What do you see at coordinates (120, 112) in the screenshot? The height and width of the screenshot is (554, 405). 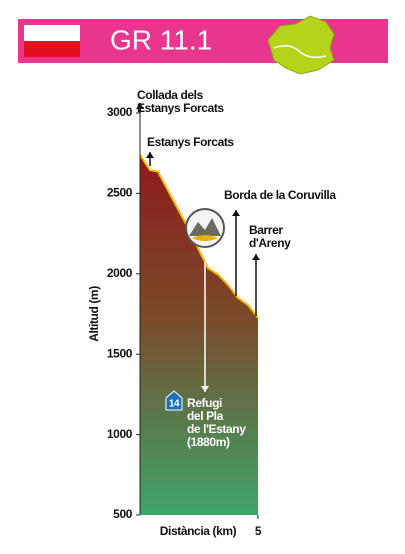 I see `y-tick-label: 3000` at bounding box center [120, 112].